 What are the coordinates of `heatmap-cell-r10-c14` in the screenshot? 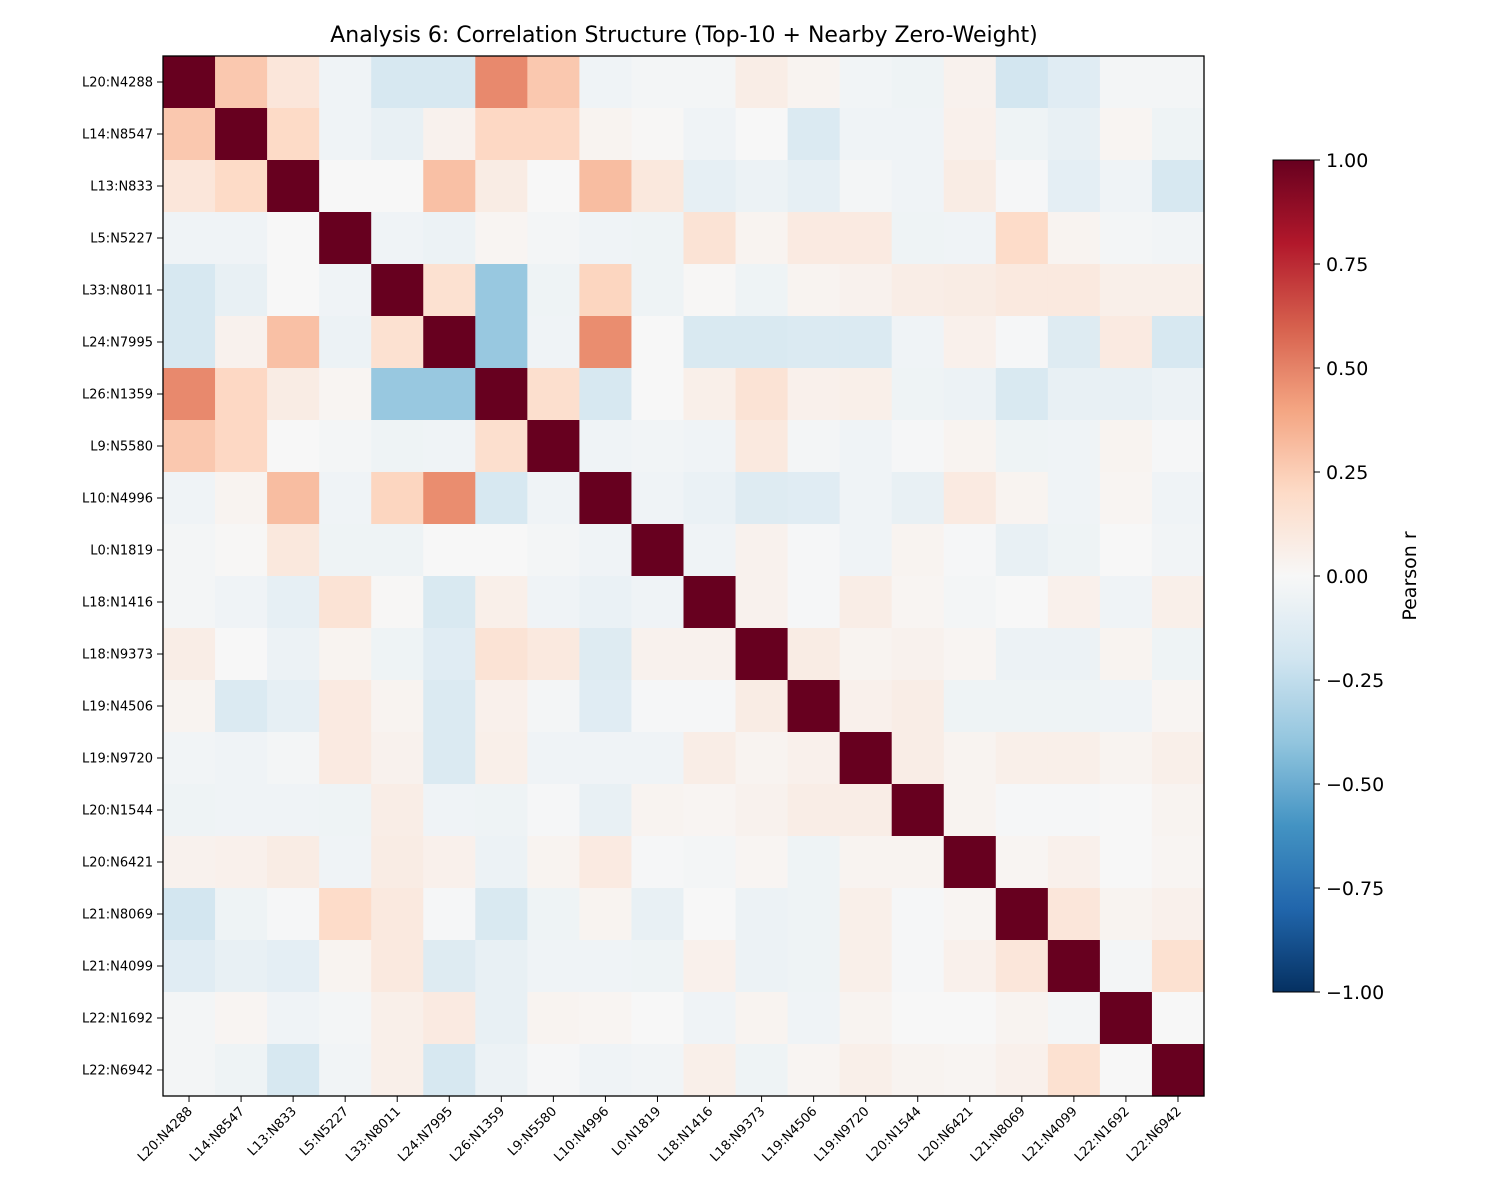 It's located at (918, 602).